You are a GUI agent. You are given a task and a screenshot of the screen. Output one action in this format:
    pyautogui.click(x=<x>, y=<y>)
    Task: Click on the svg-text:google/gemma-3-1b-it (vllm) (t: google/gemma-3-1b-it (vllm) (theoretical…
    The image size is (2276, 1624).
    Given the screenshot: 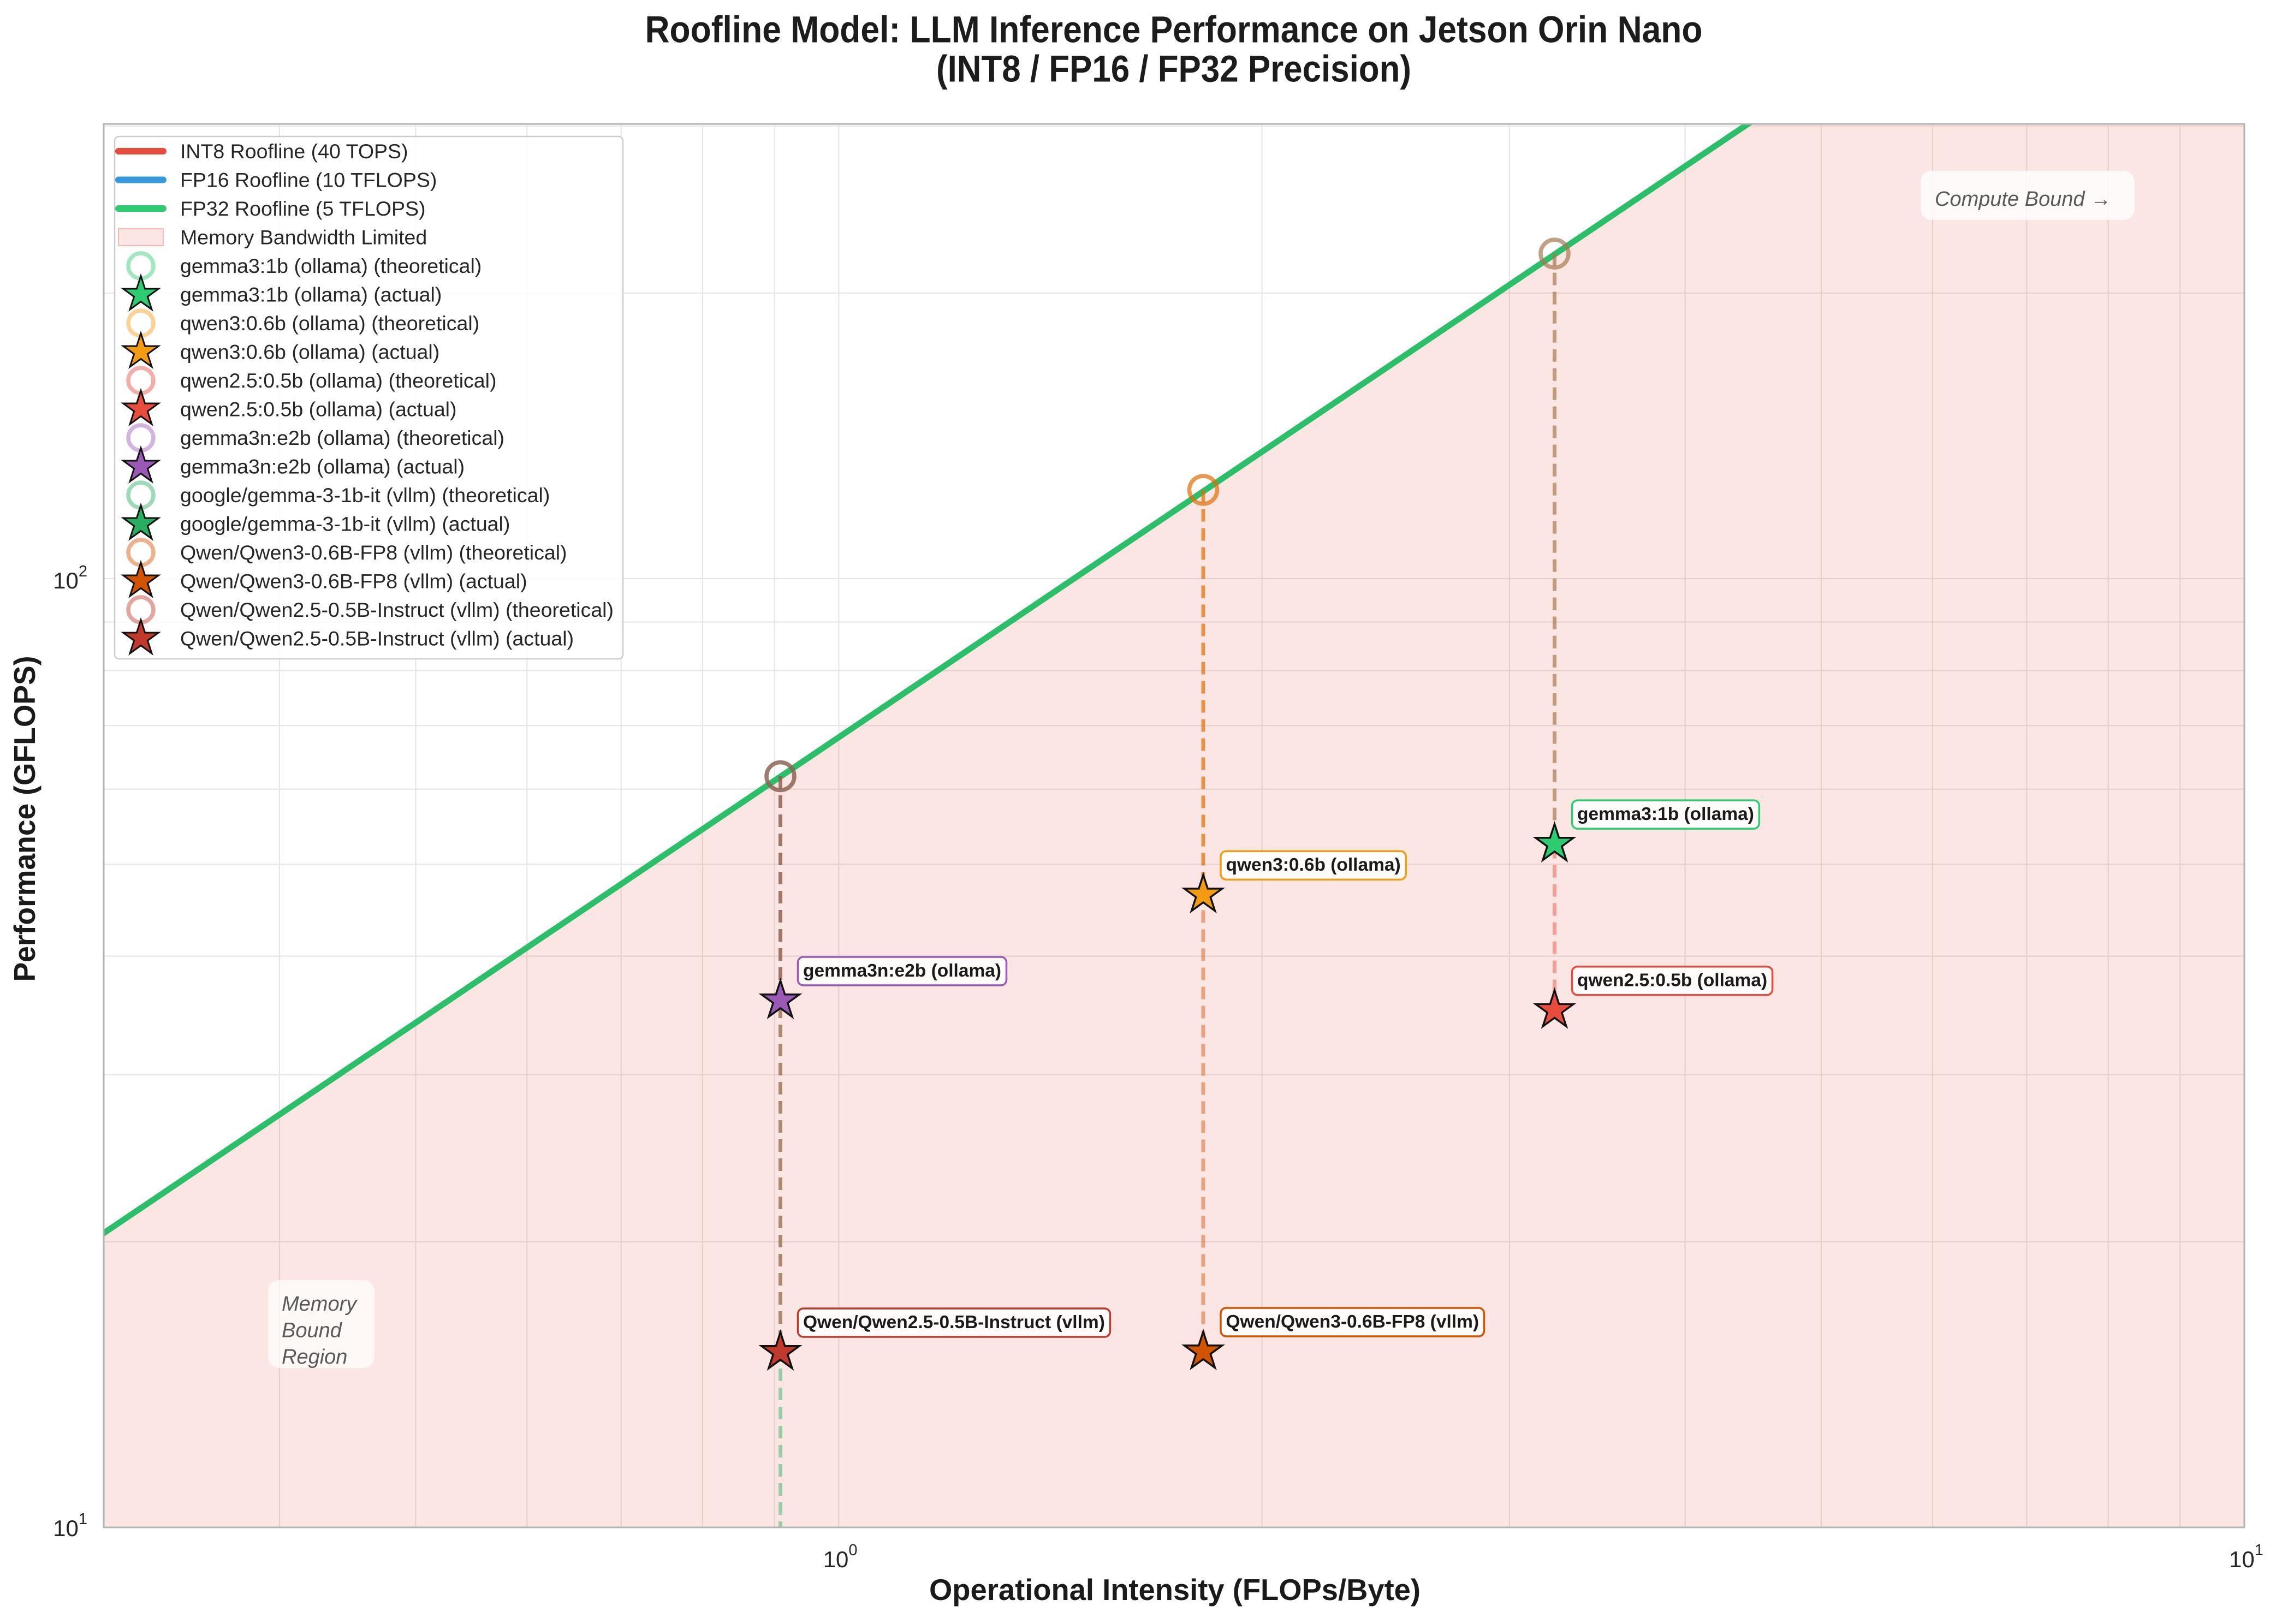 What is the action you would take?
    pyautogui.click(x=365, y=495)
    